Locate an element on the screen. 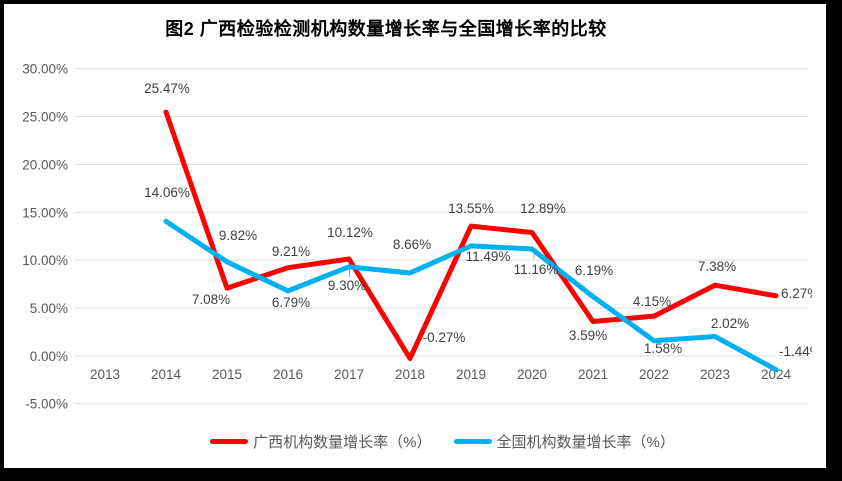 This screenshot has width=842, height=481. y-tick-label: 0.00% is located at coordinates (49, 356).